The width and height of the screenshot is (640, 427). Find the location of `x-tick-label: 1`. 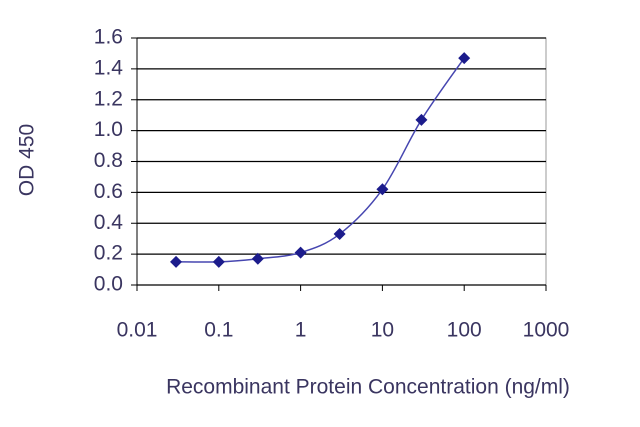

x-tick-label: 1 is located at coordinates (301, 330).